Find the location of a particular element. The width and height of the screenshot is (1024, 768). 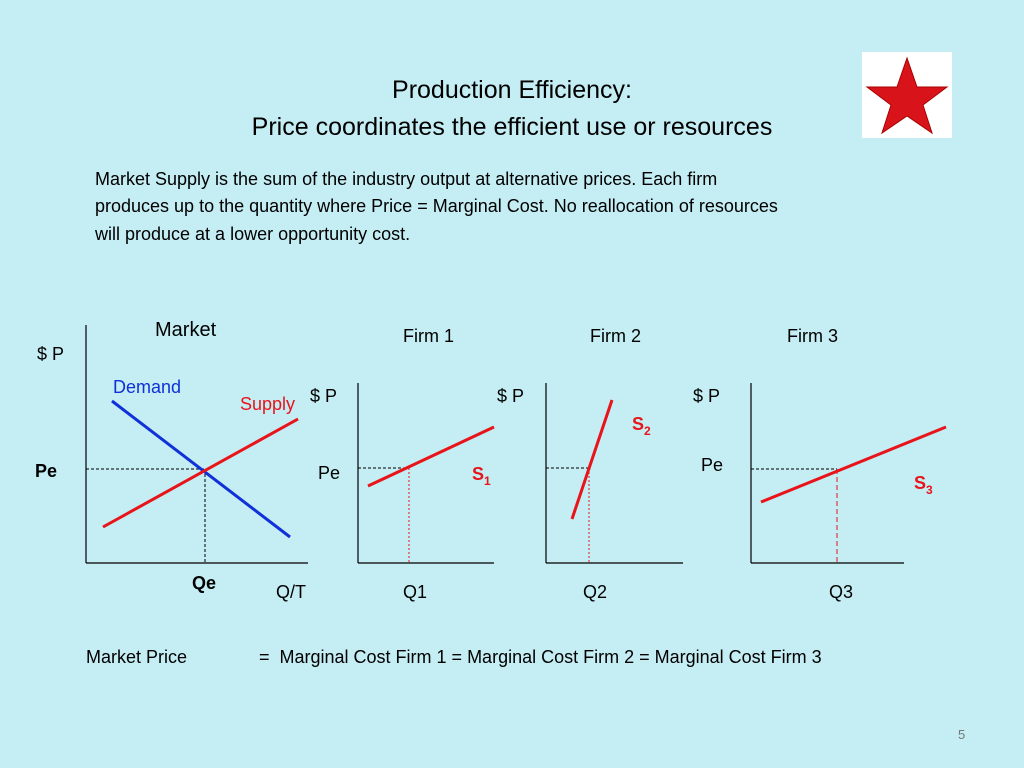

supply-label: S3 is located at coordinates (923, 485).